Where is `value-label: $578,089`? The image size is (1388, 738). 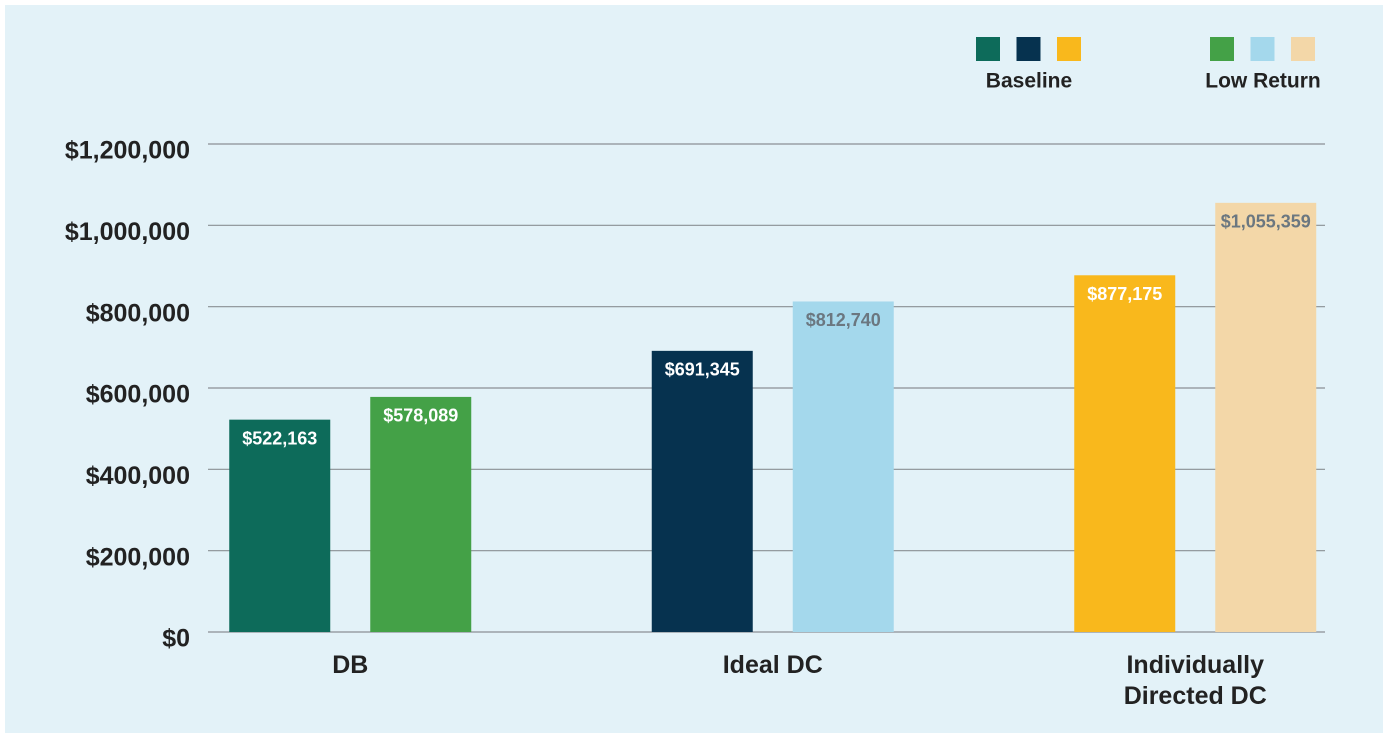
value-label: $578,089 is located at coordinates (420, 416).